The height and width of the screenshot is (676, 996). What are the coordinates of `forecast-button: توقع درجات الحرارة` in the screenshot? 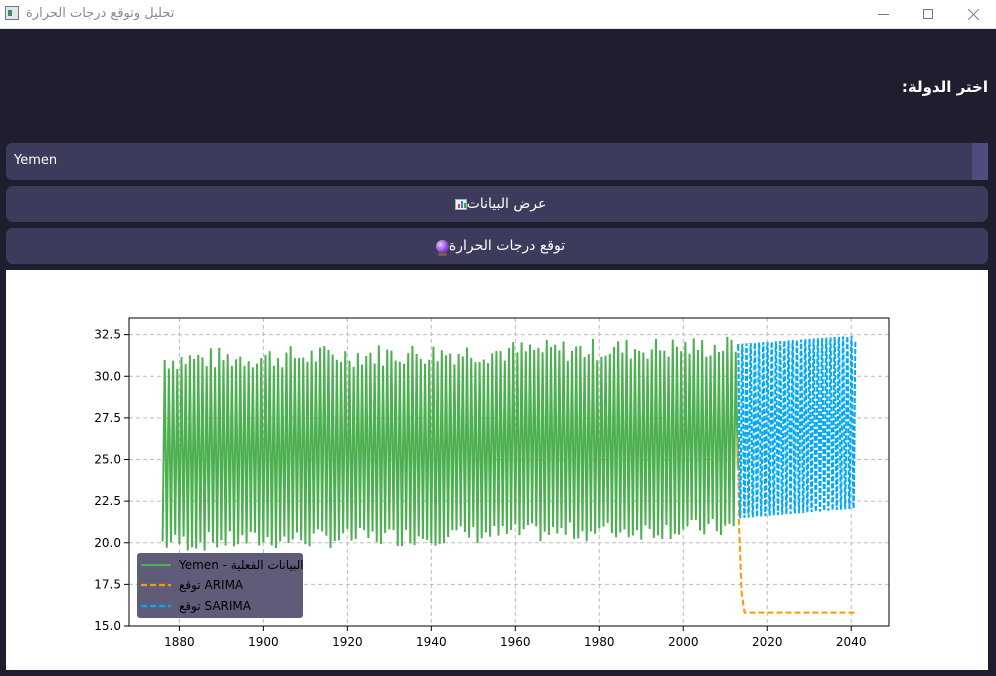 It's located at (497, 246).